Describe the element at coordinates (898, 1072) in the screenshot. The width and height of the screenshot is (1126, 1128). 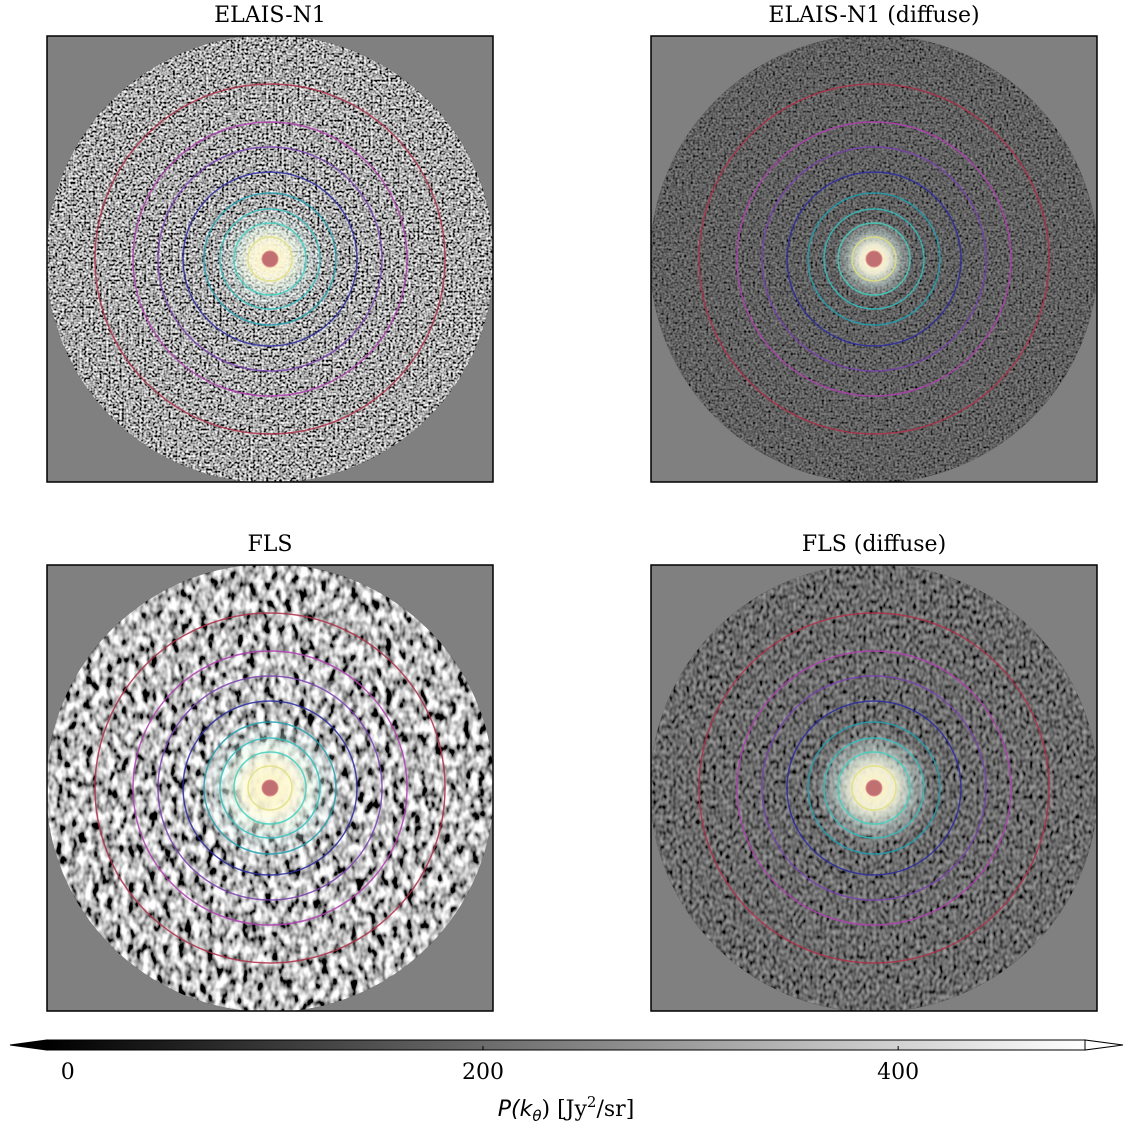
I see `colorbar-tick-label: 400` at that location.